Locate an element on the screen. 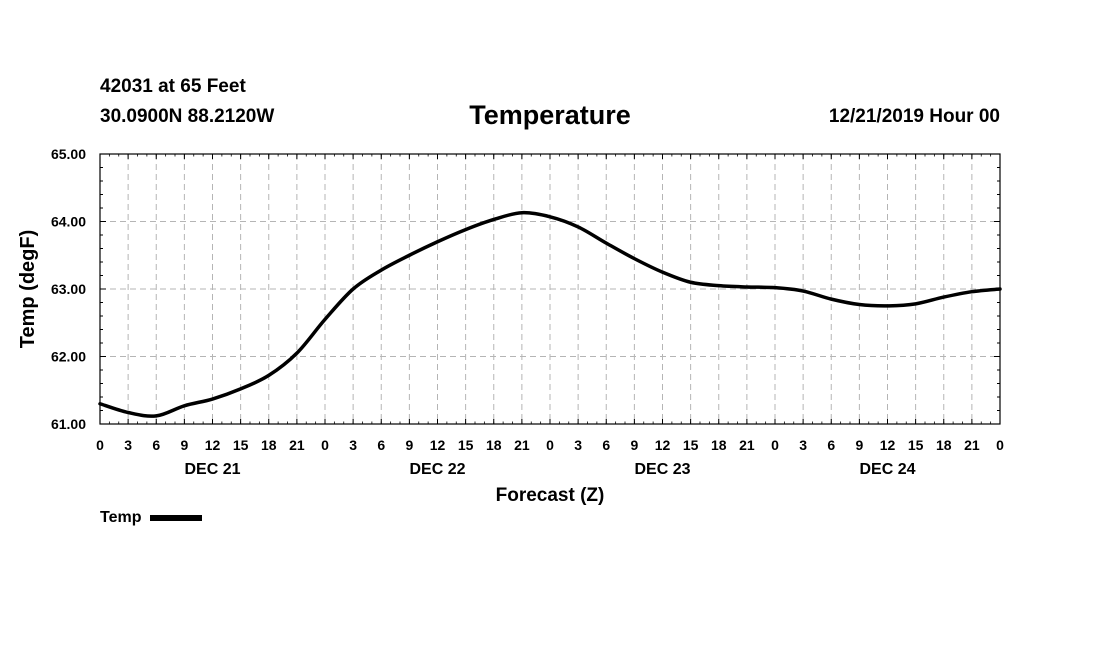  day-label: DEC 21 is located at coordinates (212, 469).